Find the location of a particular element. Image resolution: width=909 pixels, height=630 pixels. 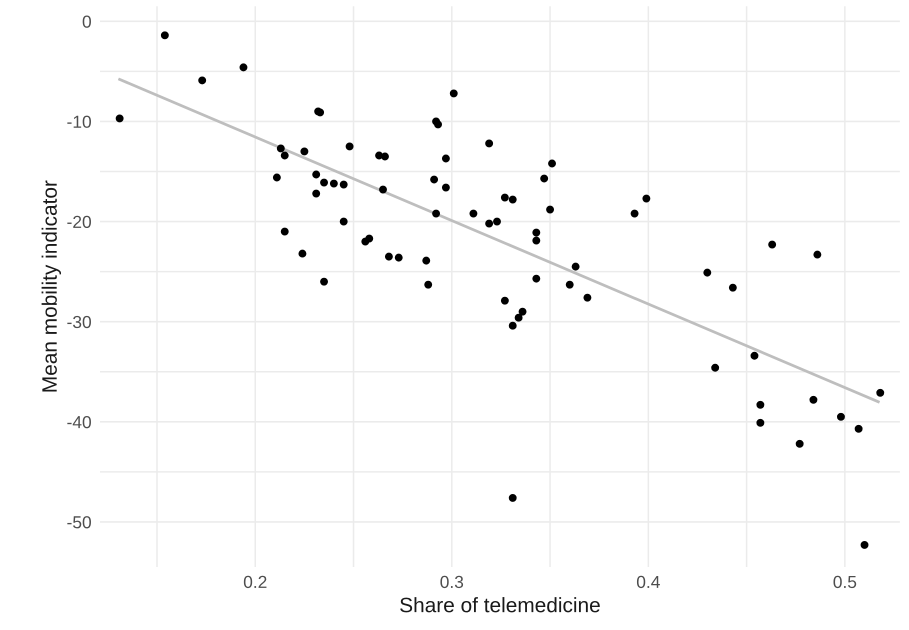

x-tick-label: 0.2 is located at coordinates (255, 582).